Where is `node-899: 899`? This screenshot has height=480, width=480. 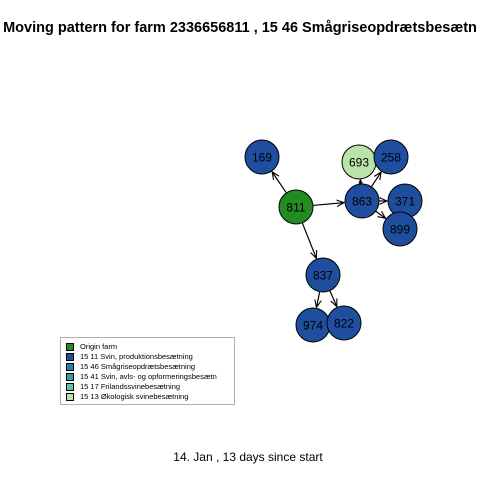
node-899: 899 is located at coordinates (400, 229).